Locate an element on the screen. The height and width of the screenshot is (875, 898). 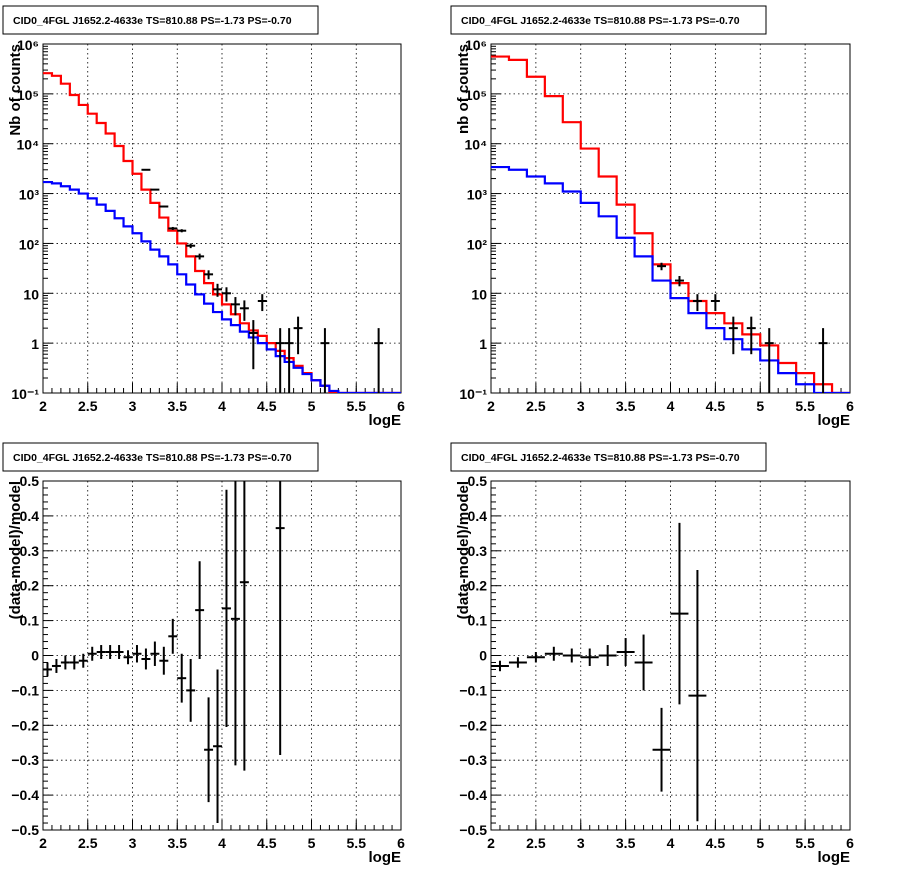
y-tick-label: 0.1 is located at coordinates (30, 621).